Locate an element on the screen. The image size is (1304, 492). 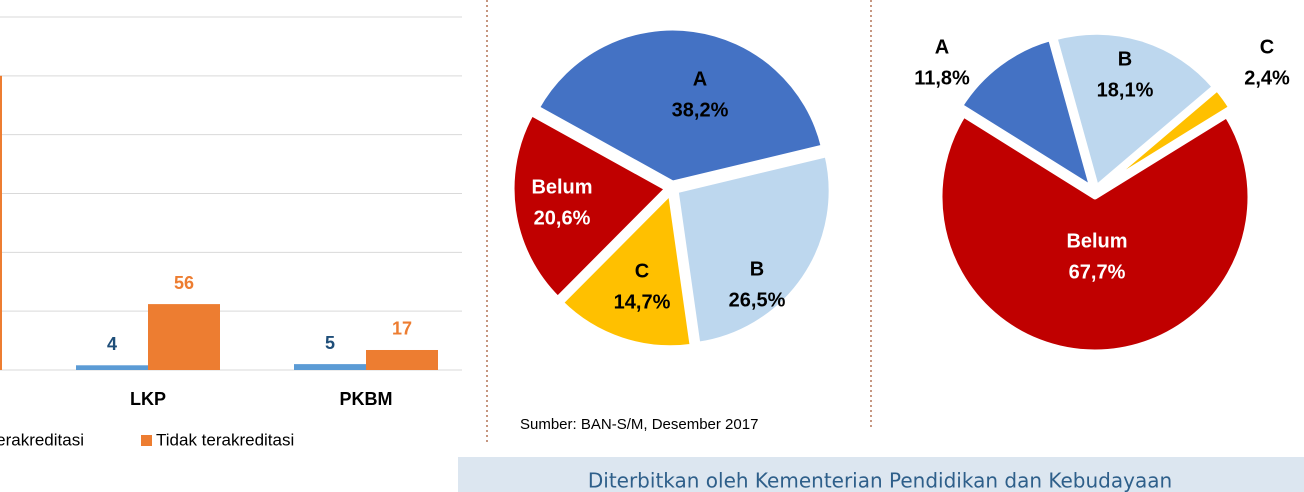
data-label: 17 is located at coordinates (402, 329).